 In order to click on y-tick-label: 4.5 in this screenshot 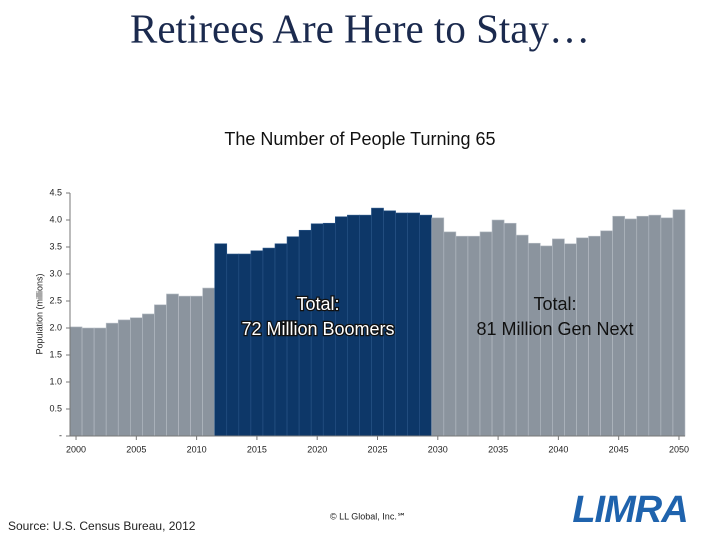, I will do `click(55, 192)`.